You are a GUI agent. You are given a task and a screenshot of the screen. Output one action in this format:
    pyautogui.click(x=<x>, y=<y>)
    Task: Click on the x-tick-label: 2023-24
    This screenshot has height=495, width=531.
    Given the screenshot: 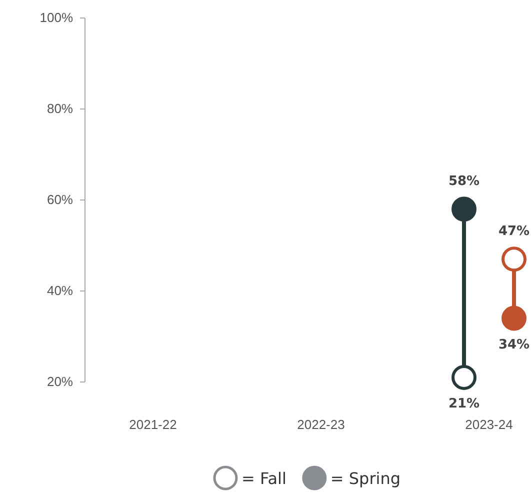 What is the action you would take?
    pyautogui.click(x=489, y=424)
    